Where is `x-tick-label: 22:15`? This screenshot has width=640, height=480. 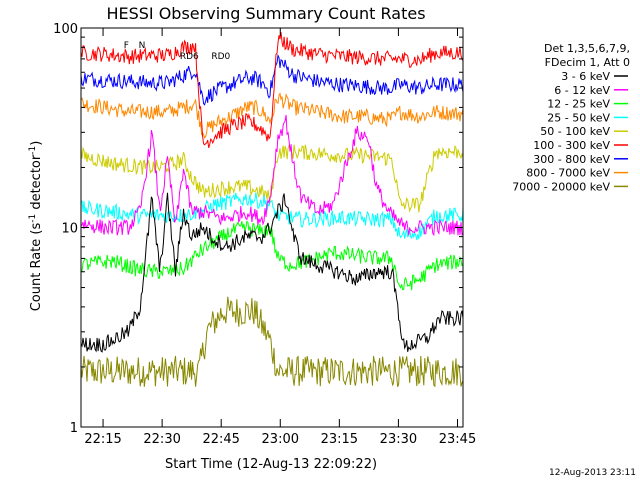 x-tick-label: 22:15 is located at coordinates (102, 439).